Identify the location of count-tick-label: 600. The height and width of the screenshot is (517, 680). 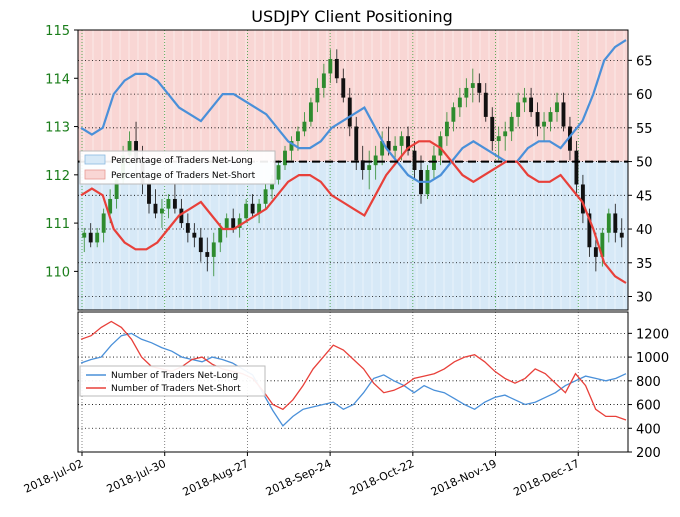
(648, 406).